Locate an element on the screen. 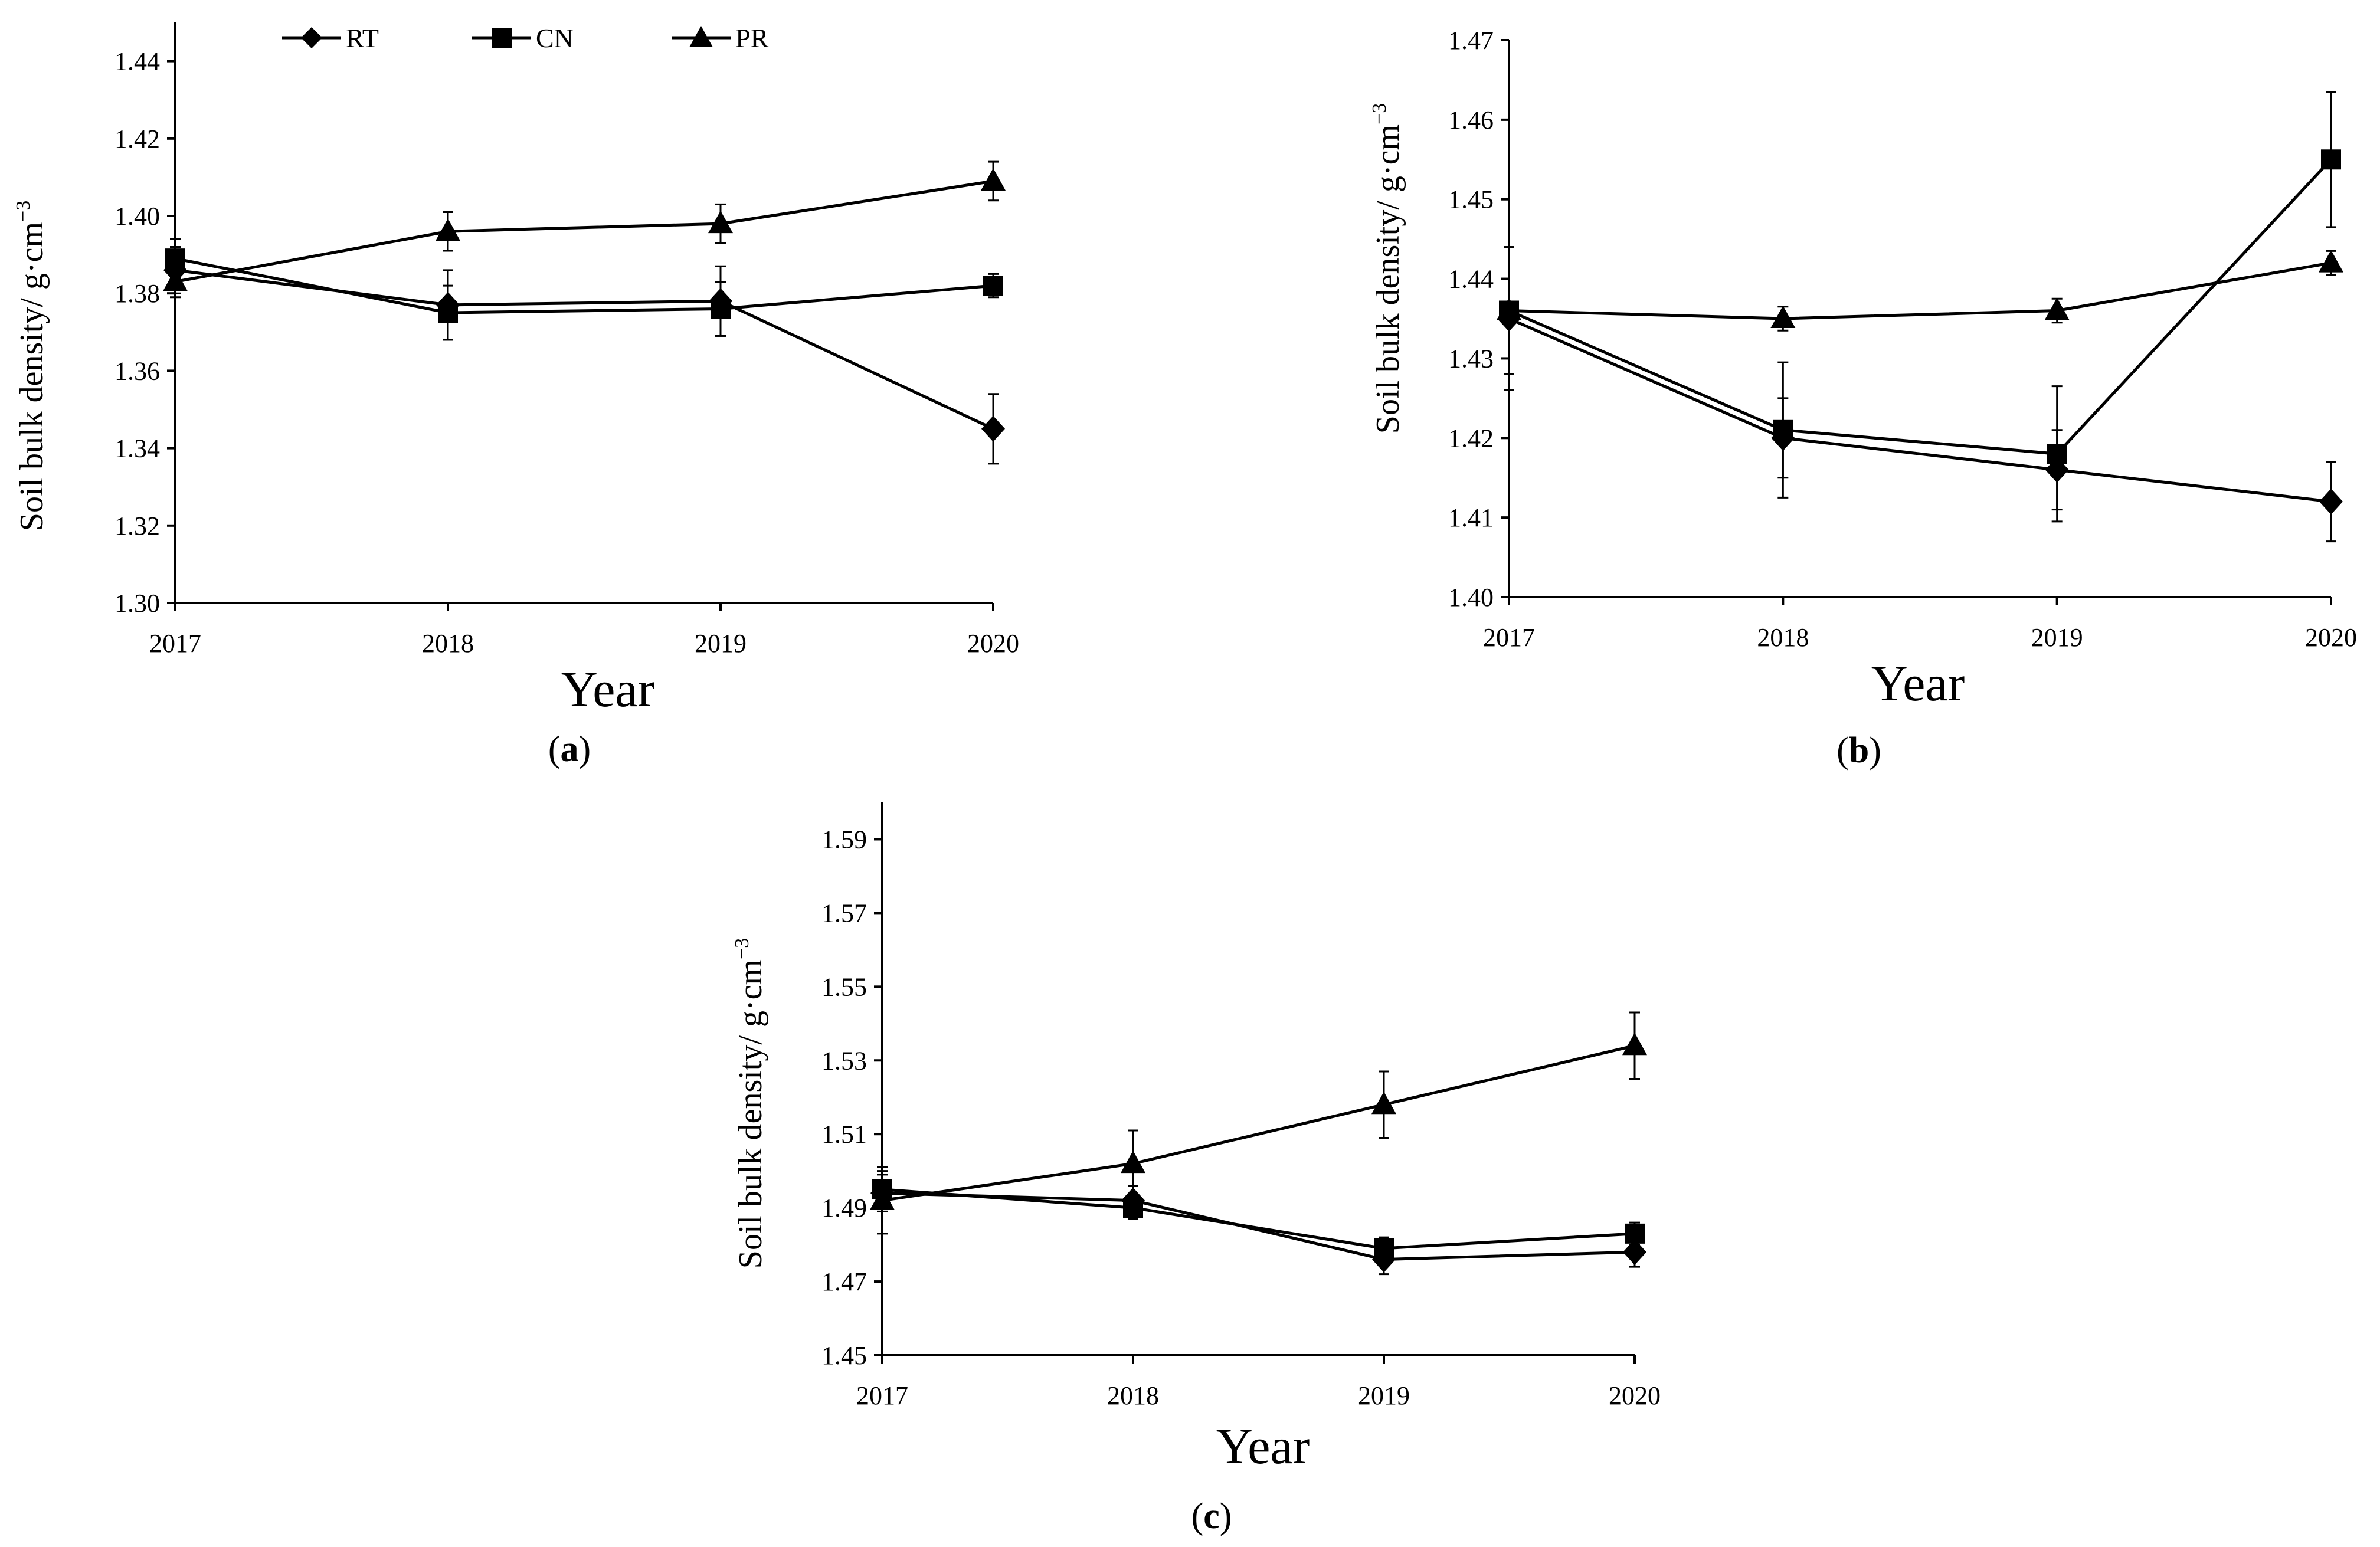 This screenshot has height=1547, width=2380. legend-label-rt: RT is located at coordinates (363, 38).